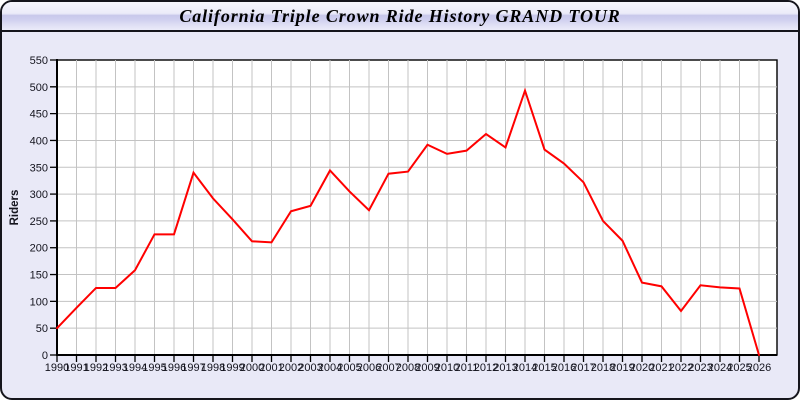  I want to click on x-tick-label: 1999, so click(232, 368).